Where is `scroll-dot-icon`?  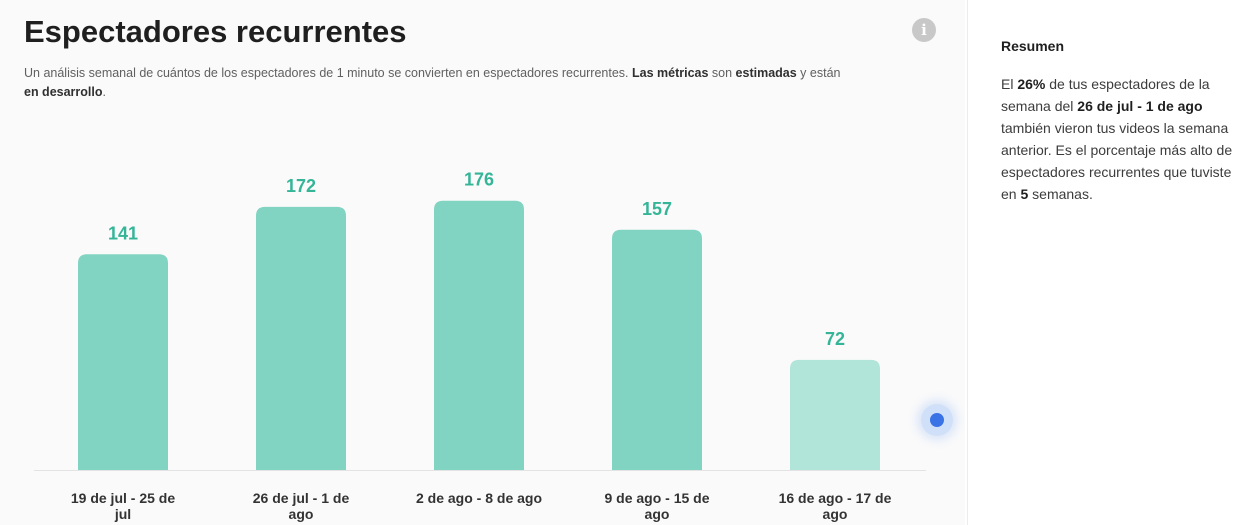
scroll-dot-icon is located at coordinates (937, 420).